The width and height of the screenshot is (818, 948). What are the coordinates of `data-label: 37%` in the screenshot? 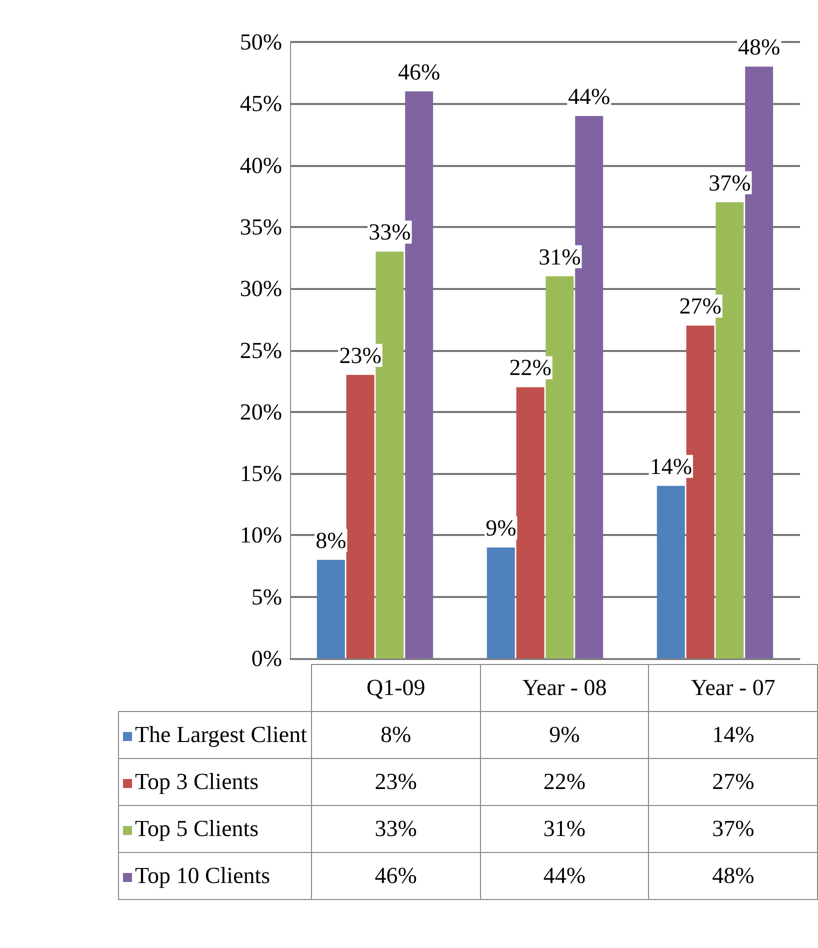 It's located at (733, 829).